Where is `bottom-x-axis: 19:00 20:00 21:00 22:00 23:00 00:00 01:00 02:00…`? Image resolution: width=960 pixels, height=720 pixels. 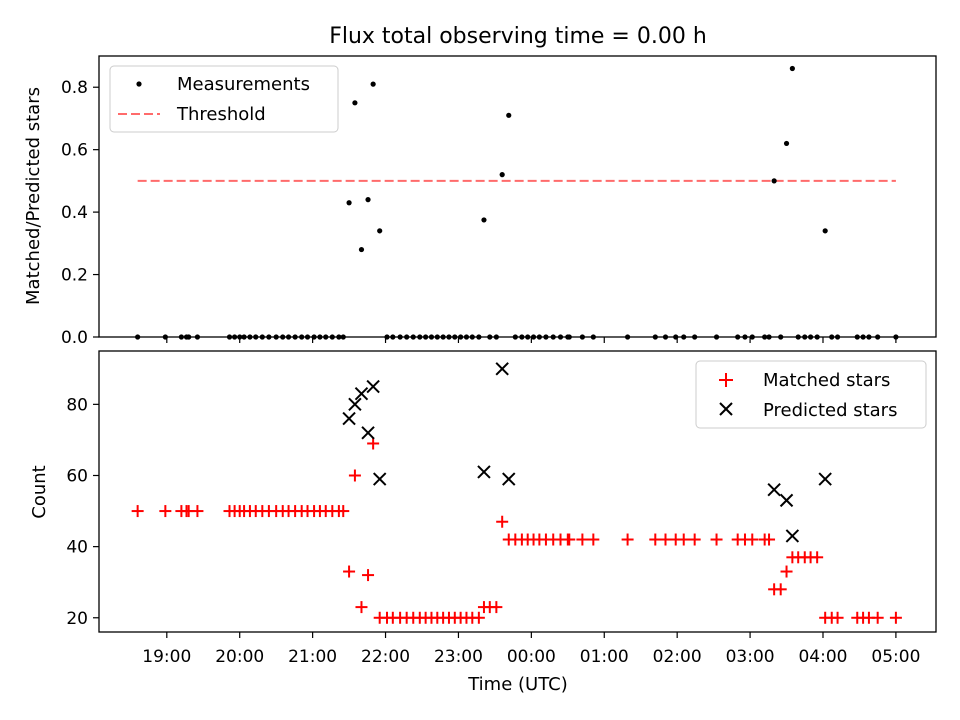 bottom-x-axis: 19:00 20:00 21:00 22:00 23:00 00:00 01:00 02:00… is located at coordinates (531, 649).